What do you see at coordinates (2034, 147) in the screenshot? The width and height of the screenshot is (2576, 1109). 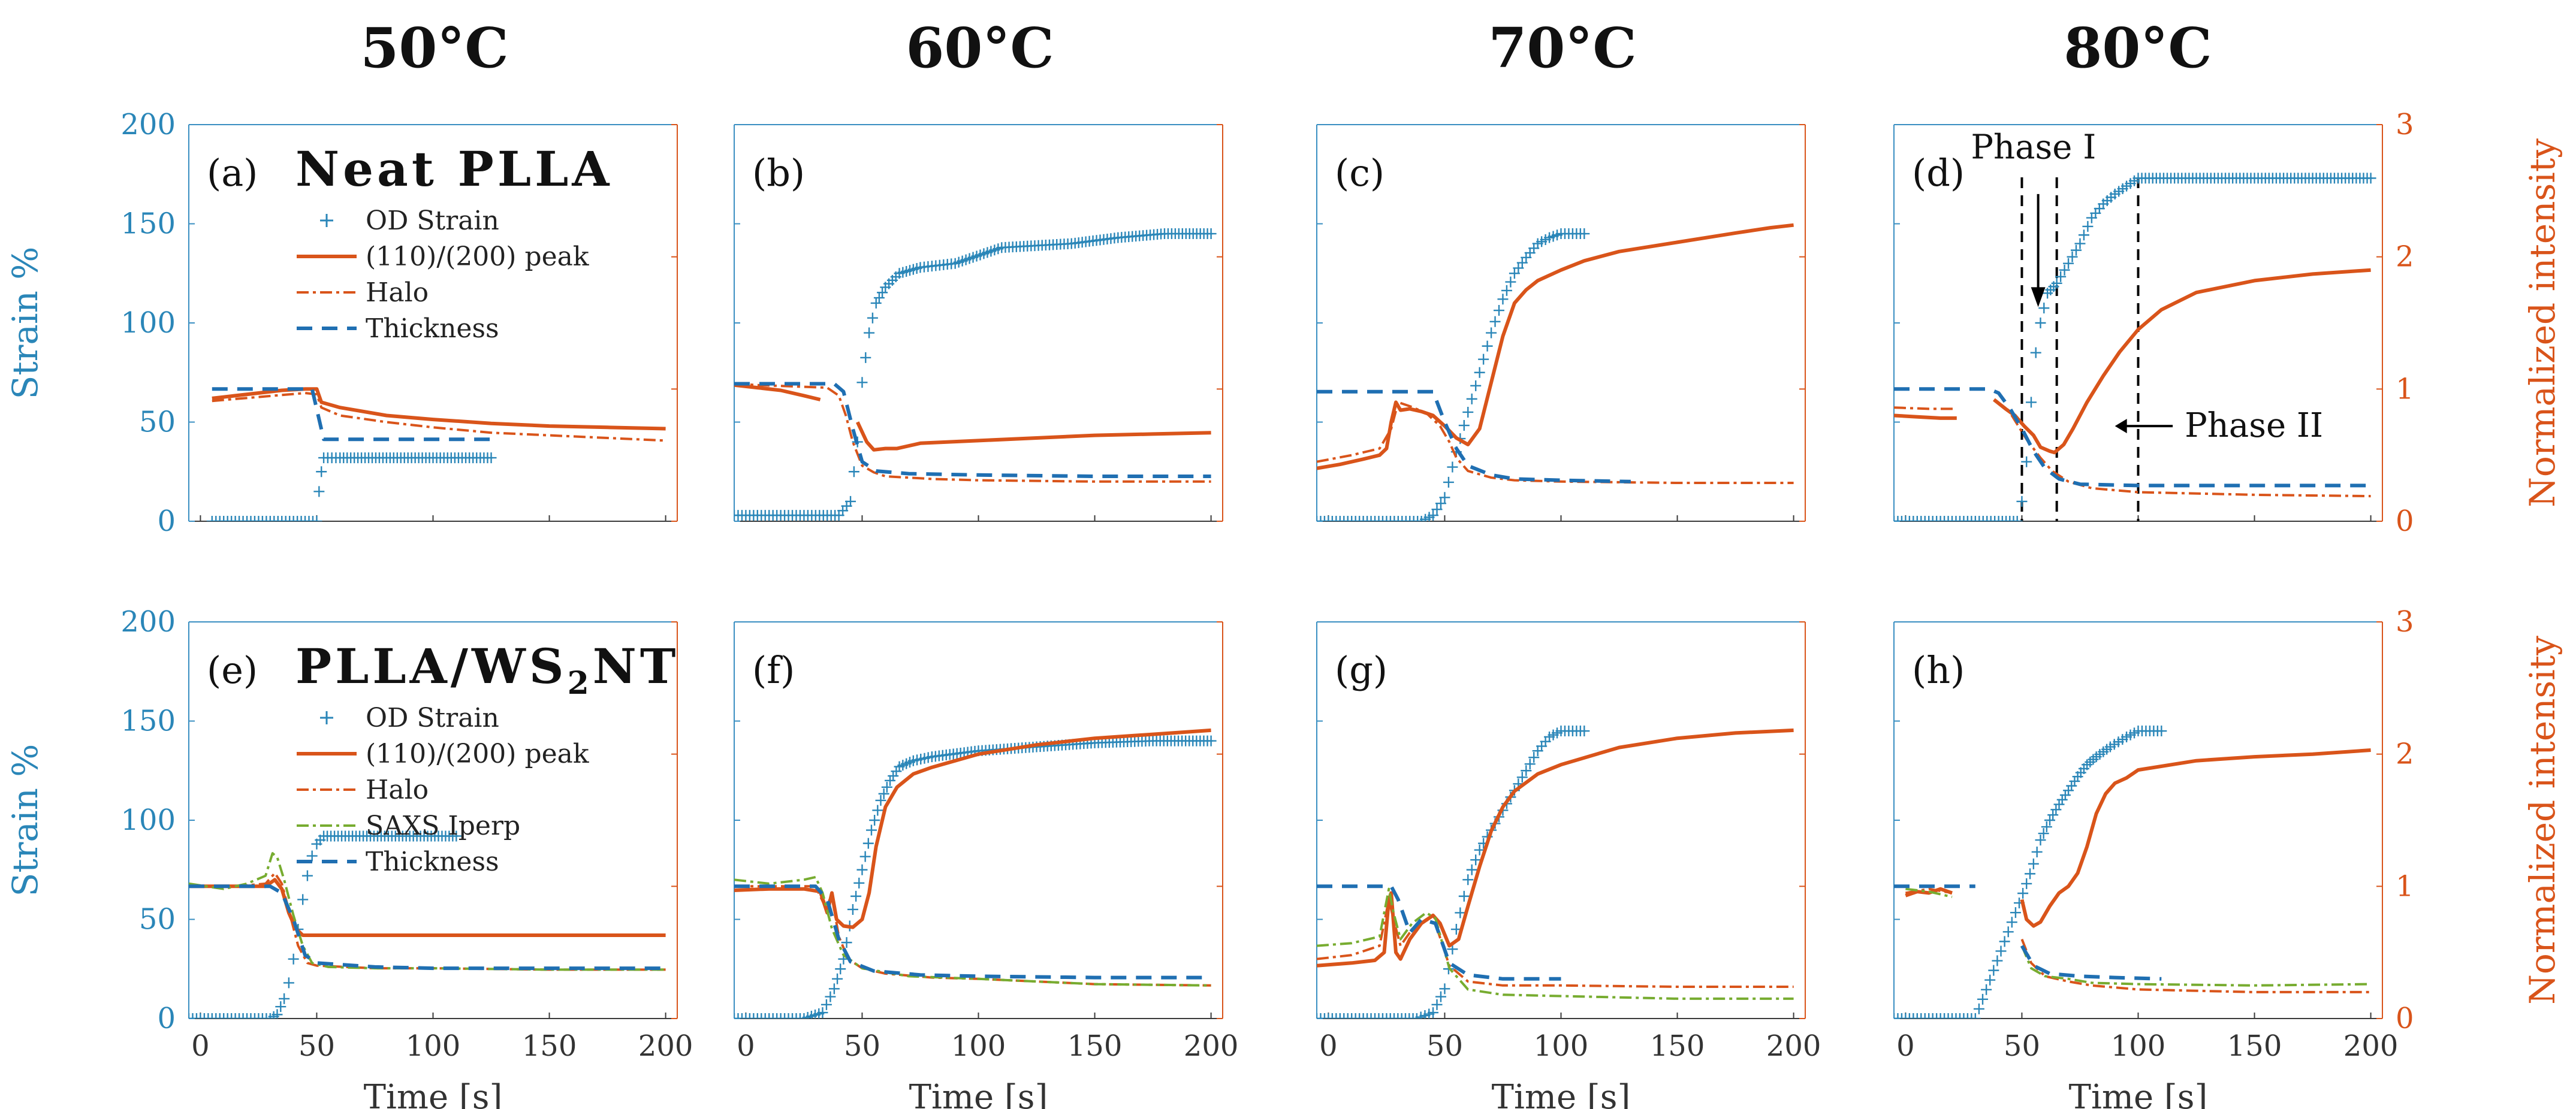 I see `annotation-phase-1: Phase I` at bounding box center [2034, 147].